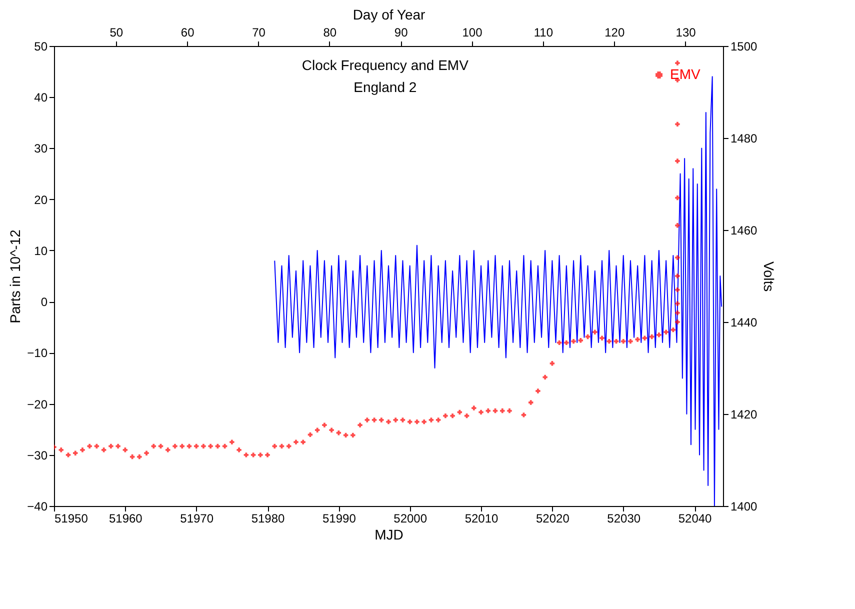 This screenshot has width=855, height=609. I want to click on y-tick-label: −20, so click(37, 404).